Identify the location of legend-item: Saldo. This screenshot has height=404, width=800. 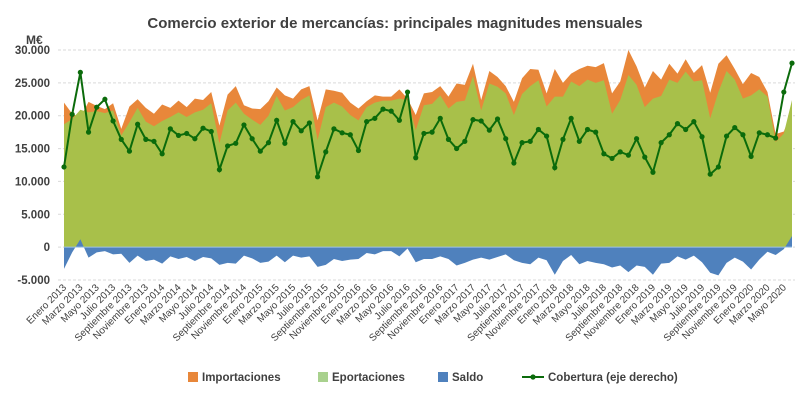
(460, 378).